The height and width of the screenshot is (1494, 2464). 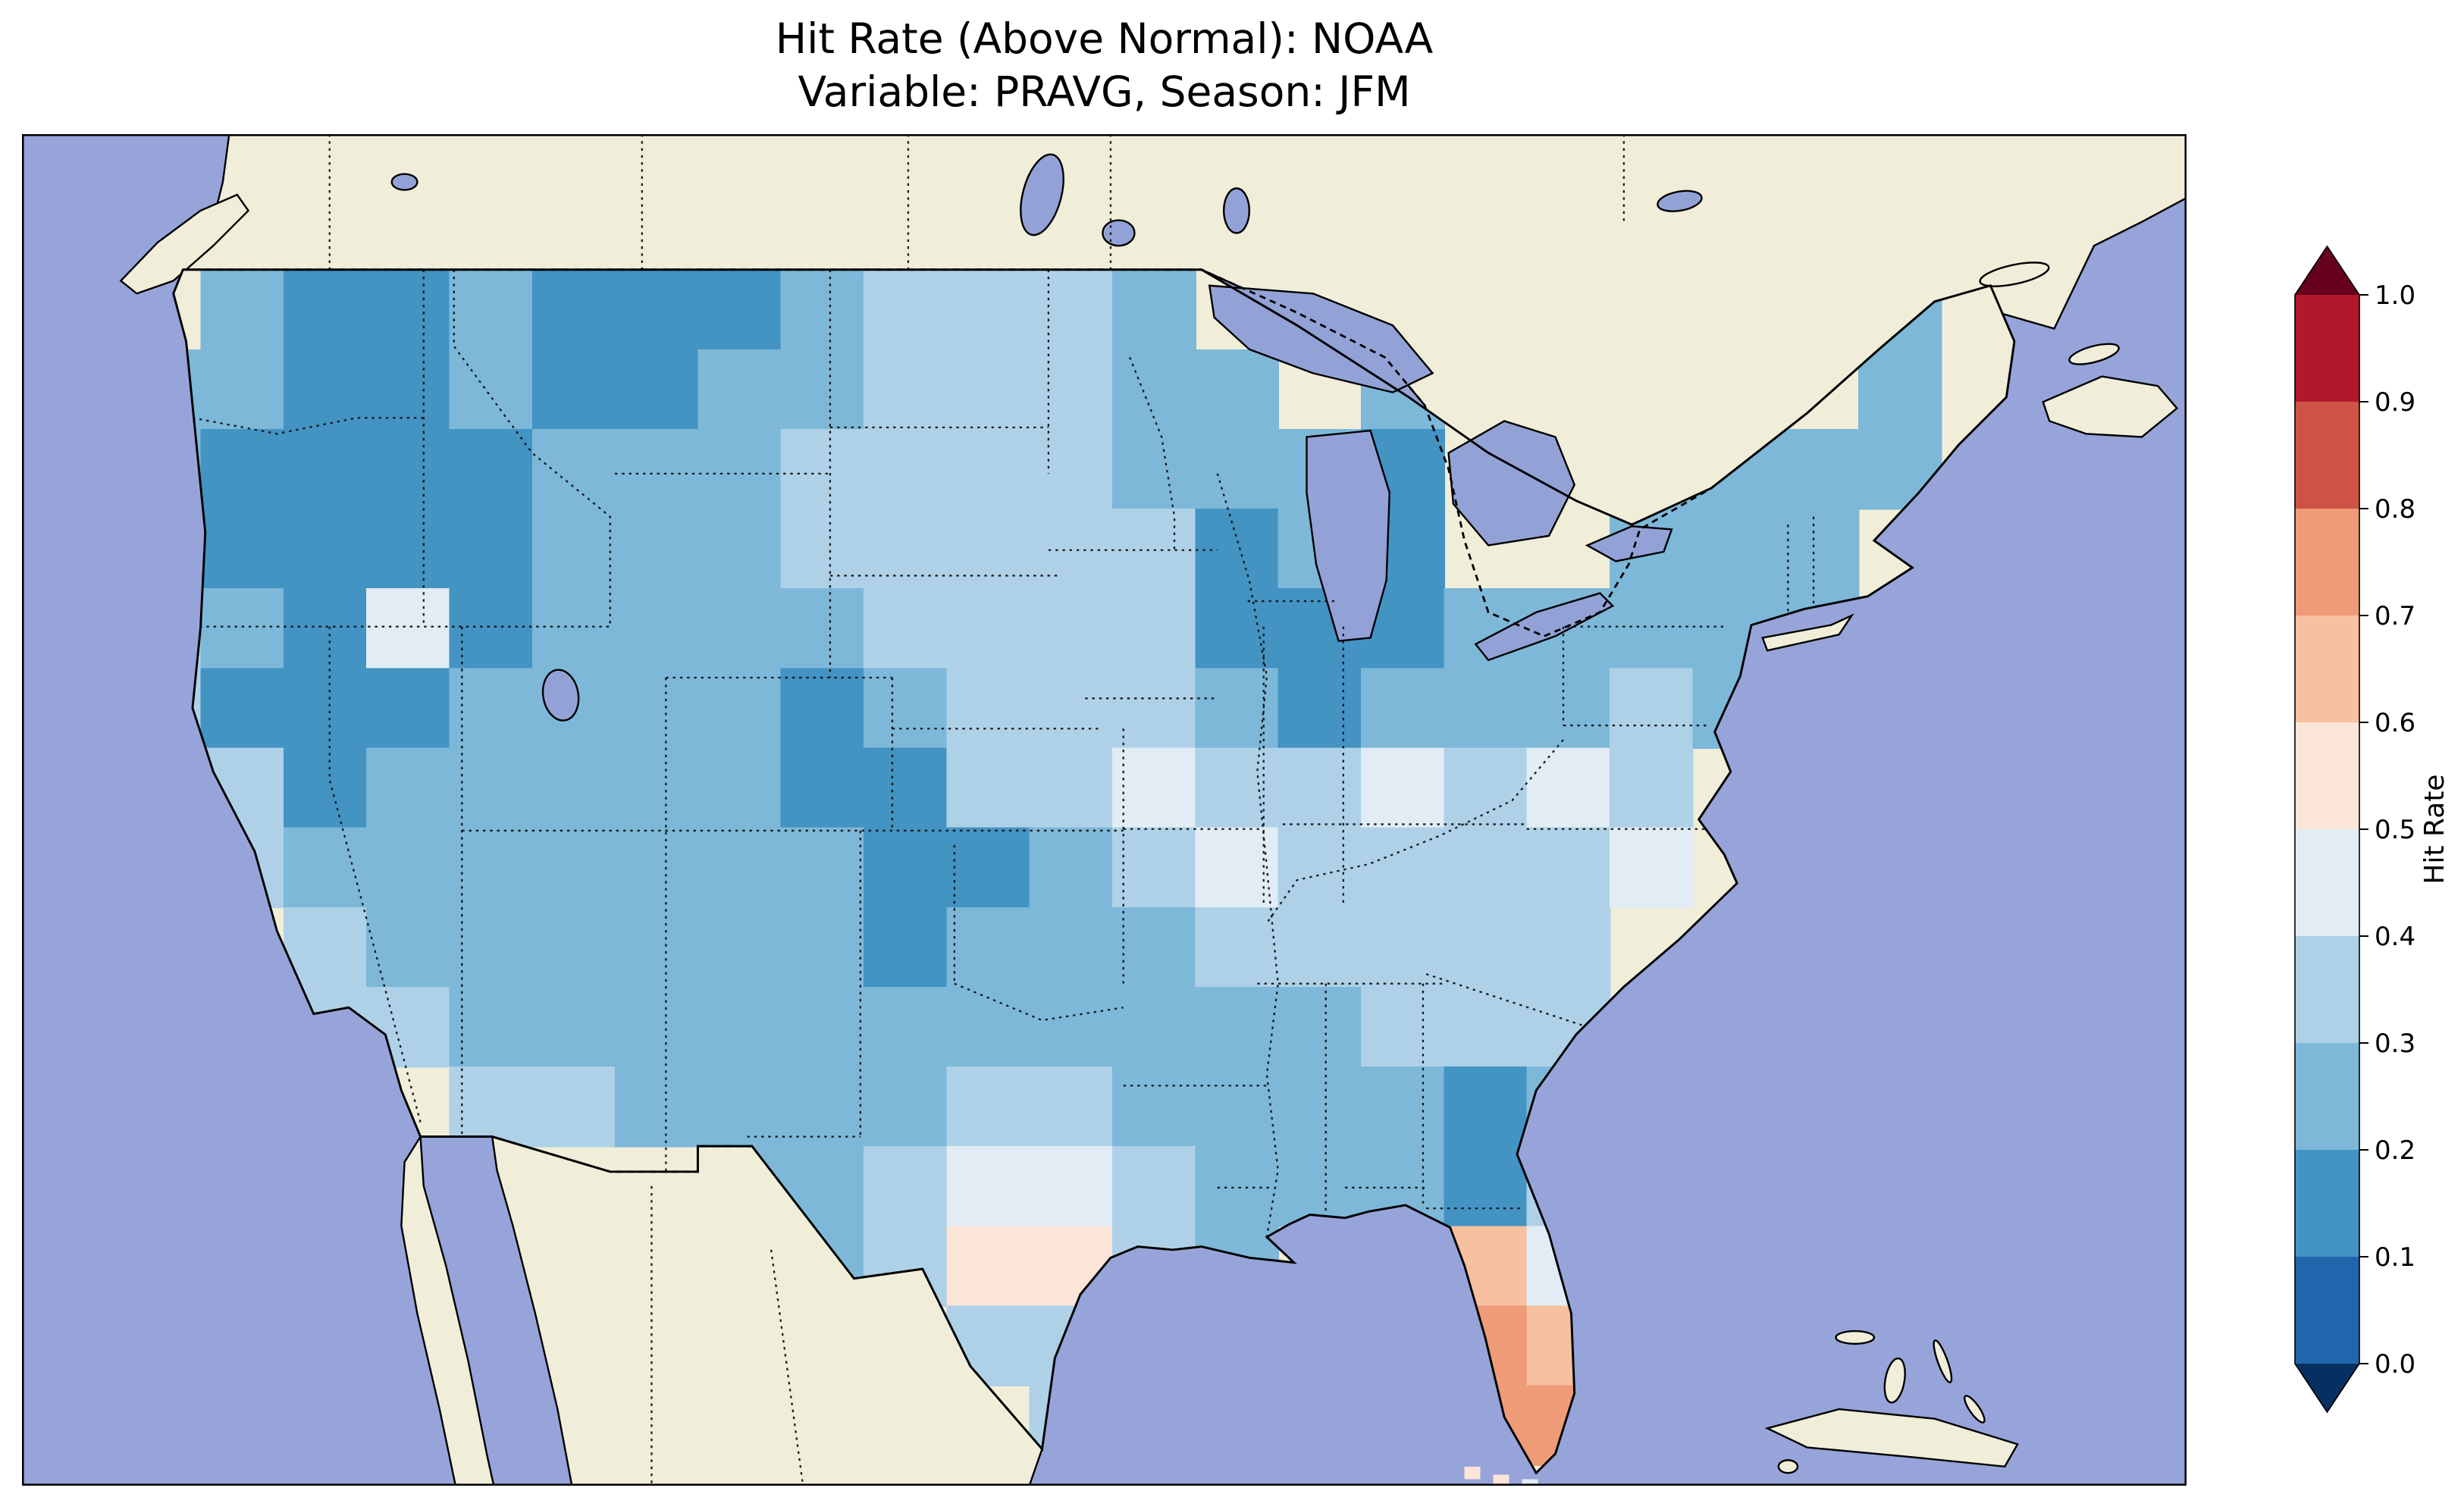 I want to click on colorbar-tick-label: 0.7, so click(x=2395, y=616).